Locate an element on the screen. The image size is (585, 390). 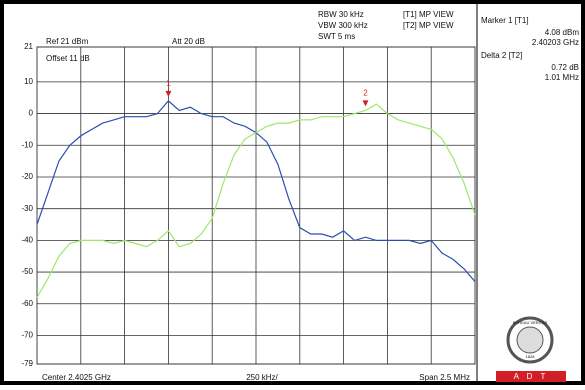
marker-label: 1 is located at coordinates (168, 83).